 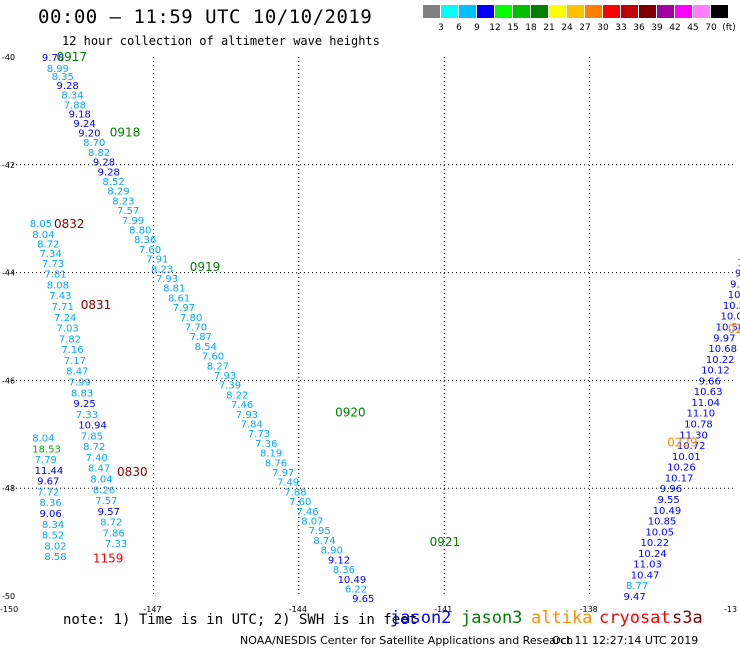 I want to click on wave-height-value: 8.26, so click(x=104, y=490).